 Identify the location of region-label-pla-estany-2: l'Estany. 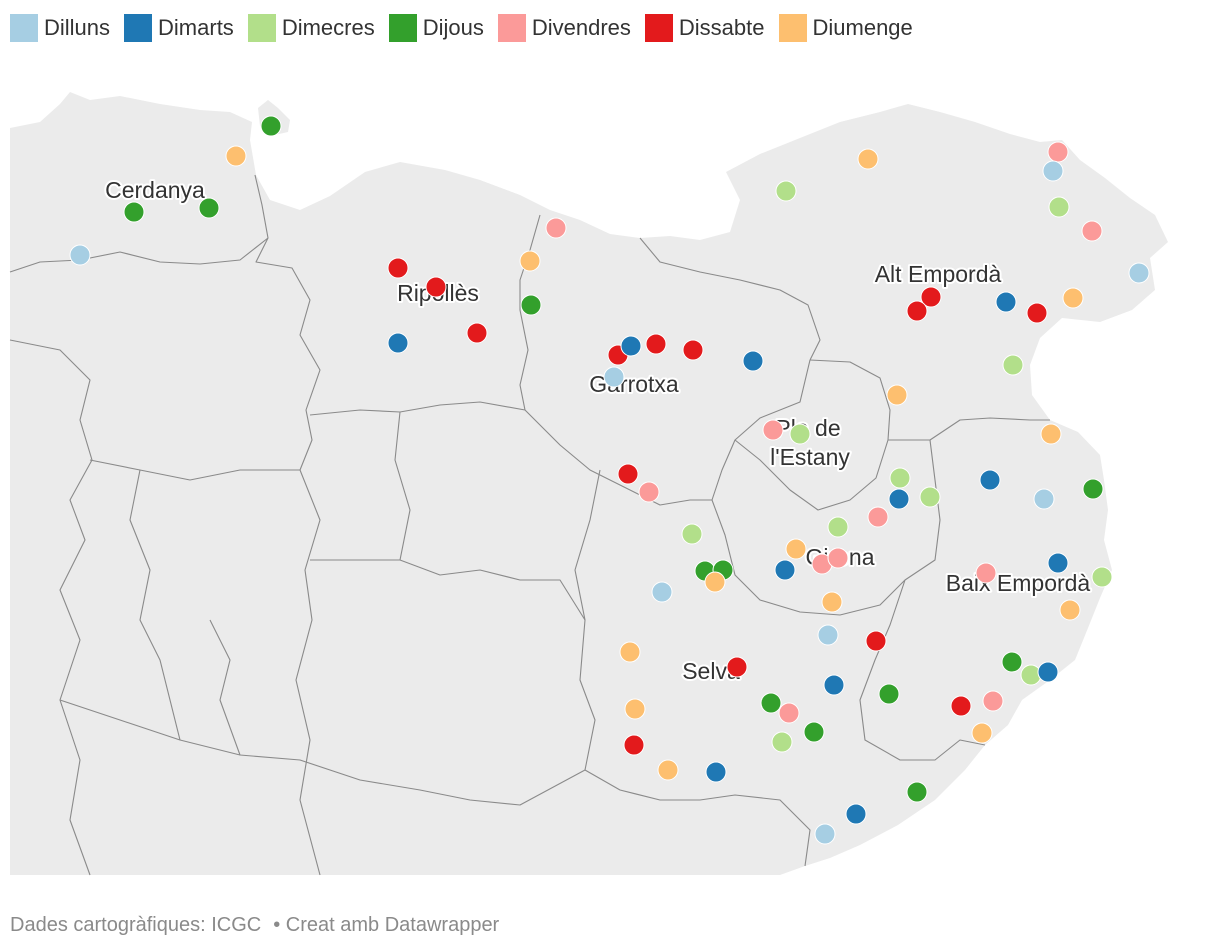
(810, 457).